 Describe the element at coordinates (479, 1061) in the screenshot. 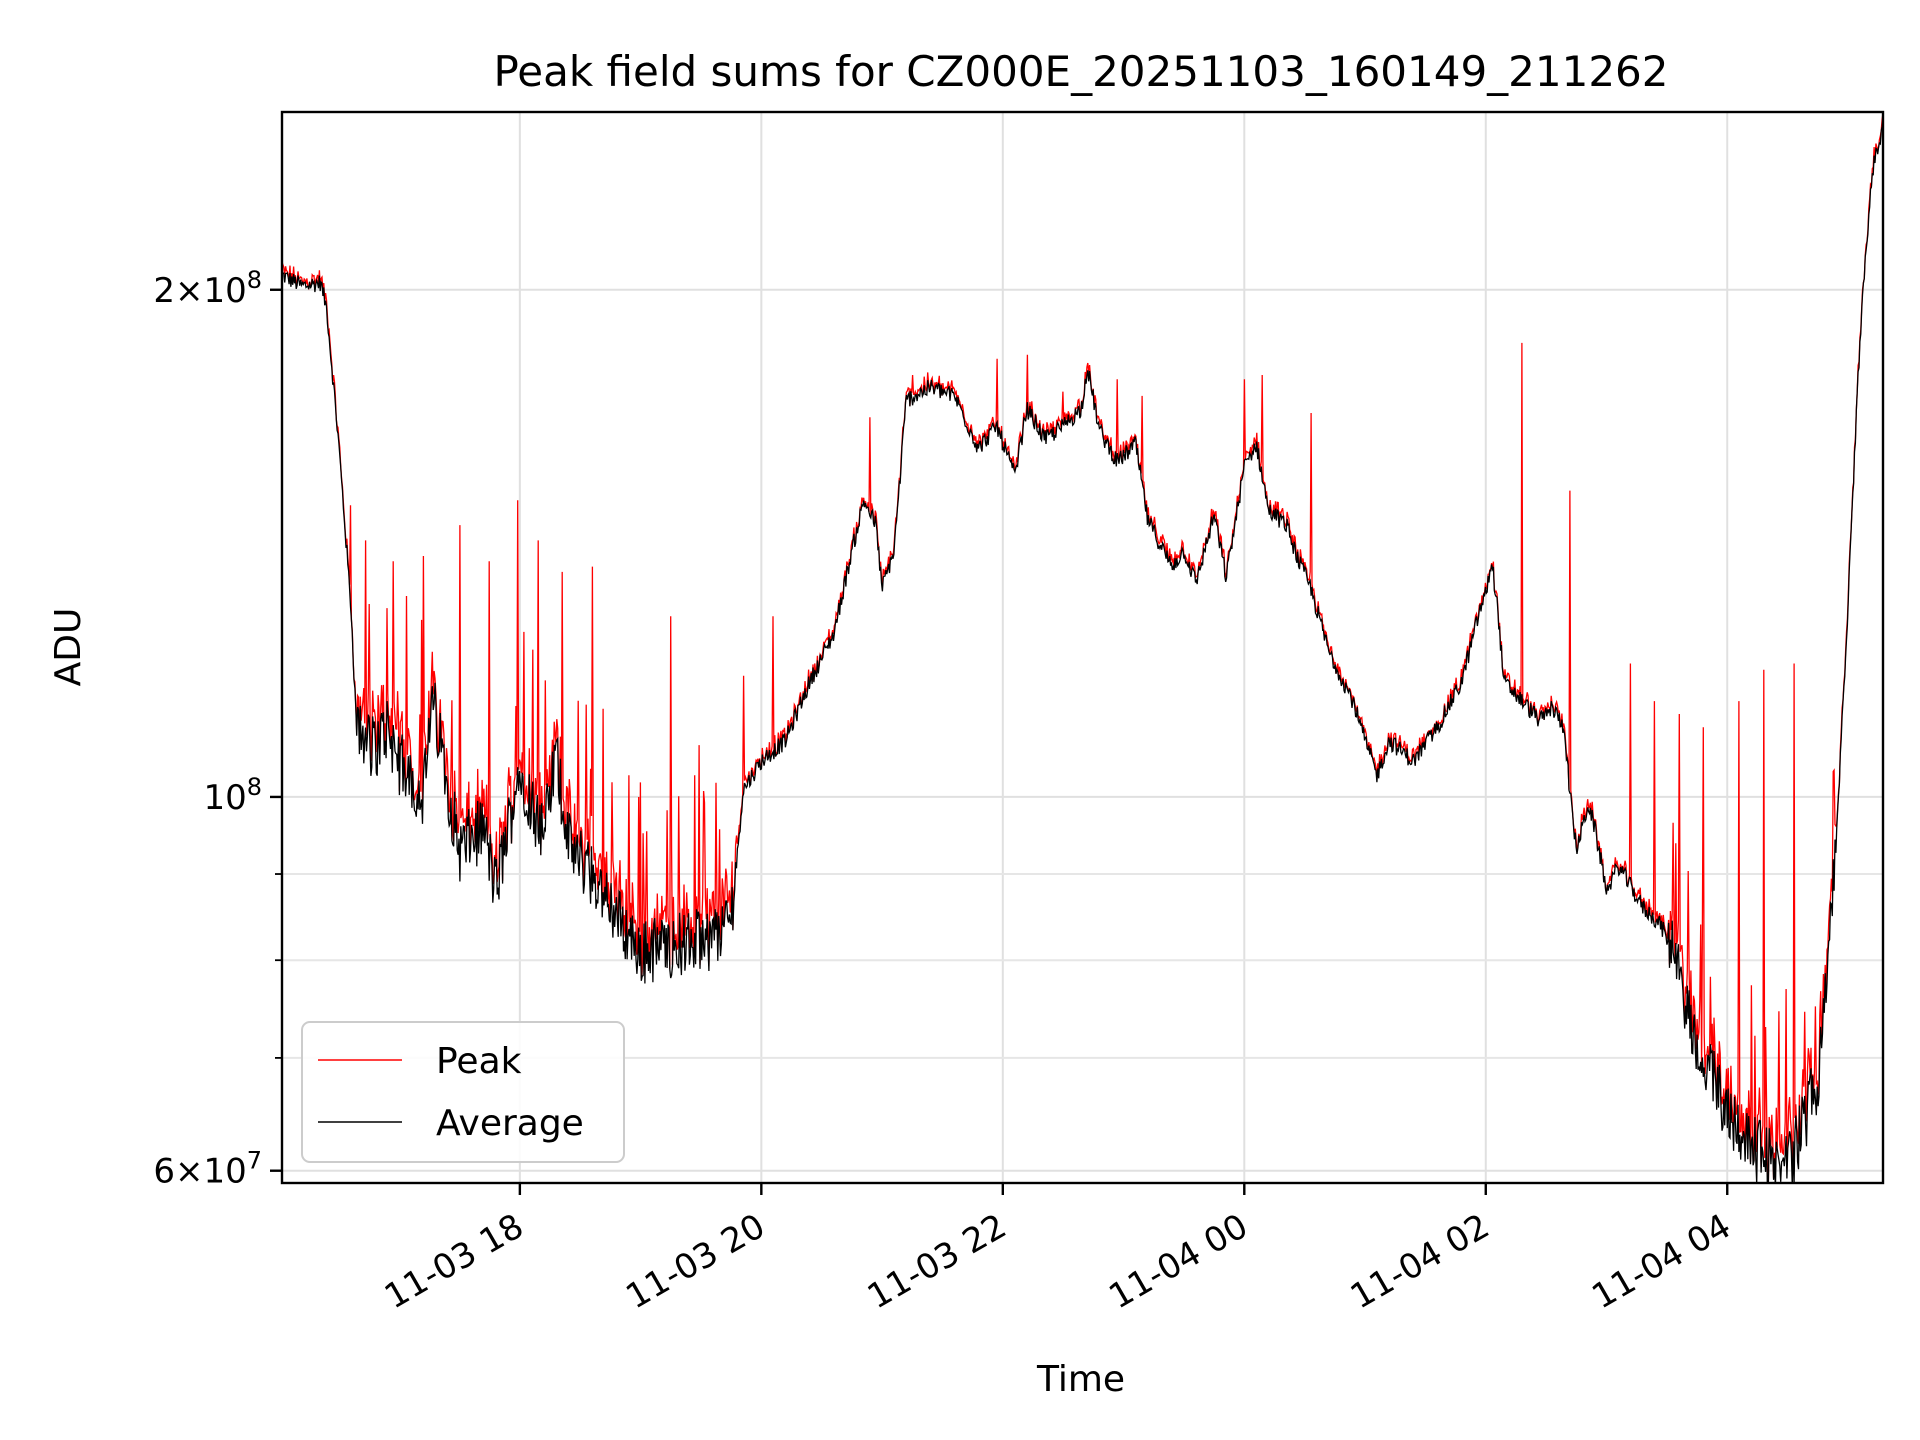

I see `legend-peak-label: Peak` at that location.